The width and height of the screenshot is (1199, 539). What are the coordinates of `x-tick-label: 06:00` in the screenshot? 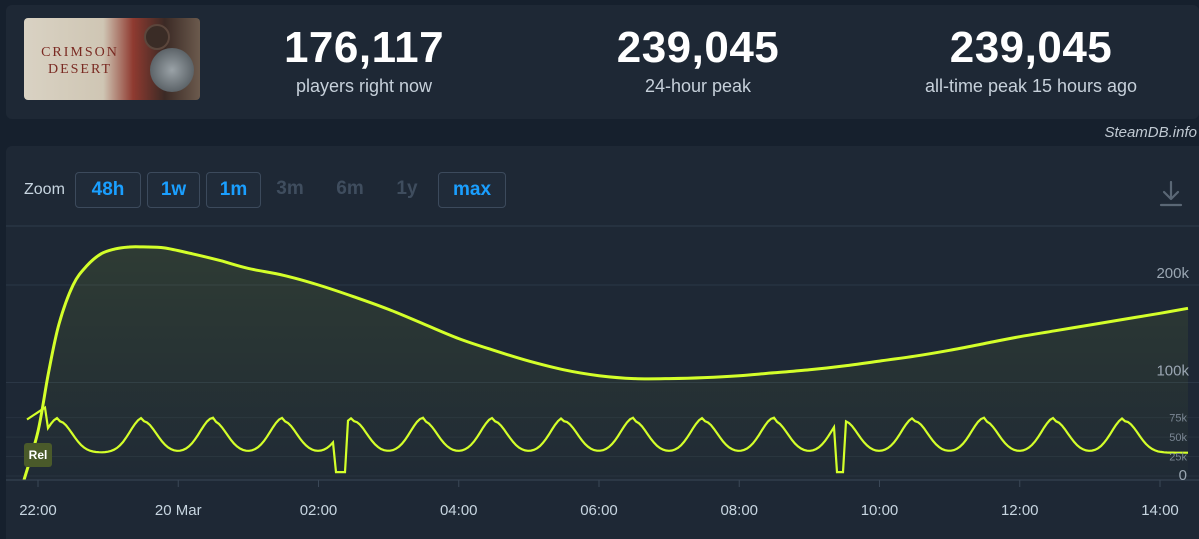 It's located at (599, 510).